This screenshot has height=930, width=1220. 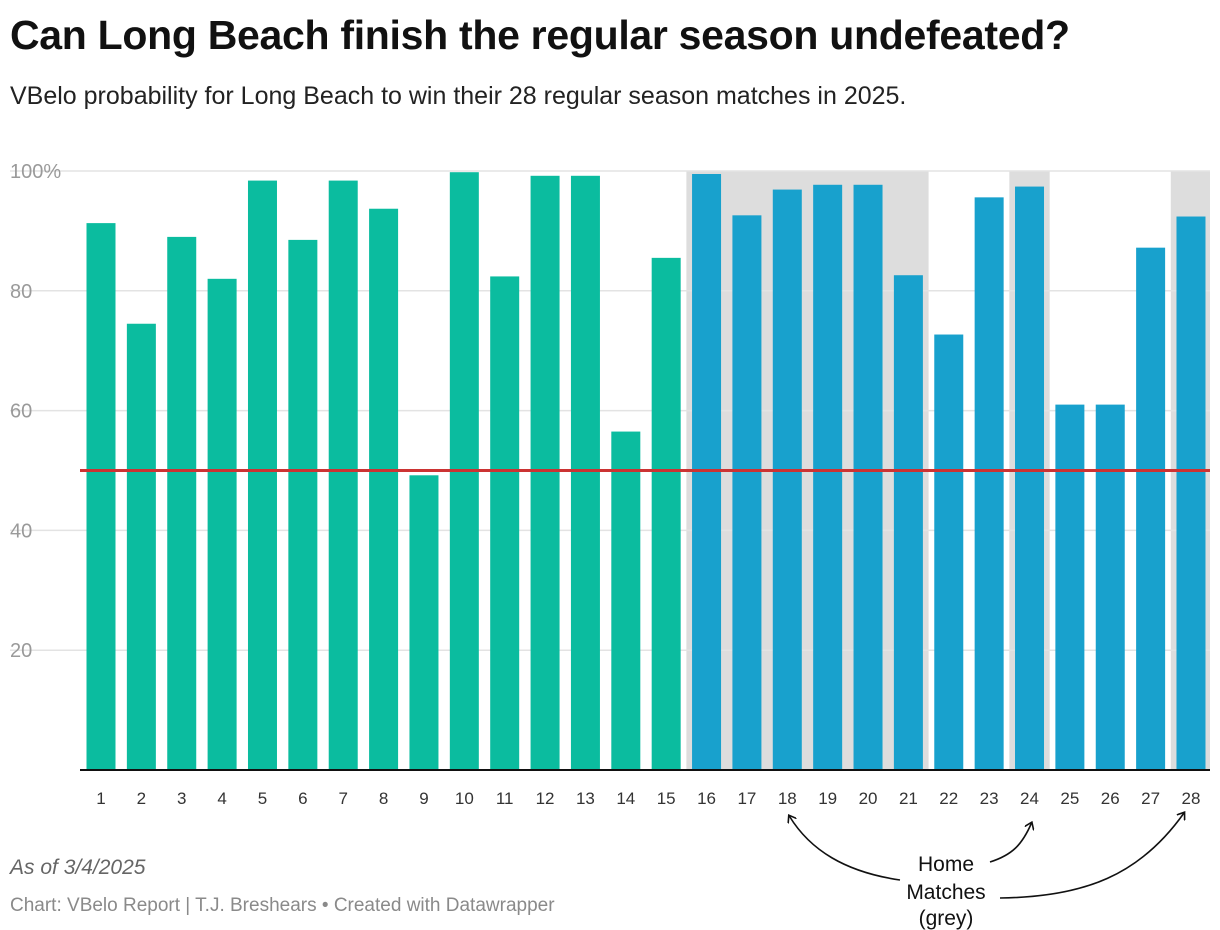 I want to click on x-tick-label-4: 4, so click(x=221, y=798).